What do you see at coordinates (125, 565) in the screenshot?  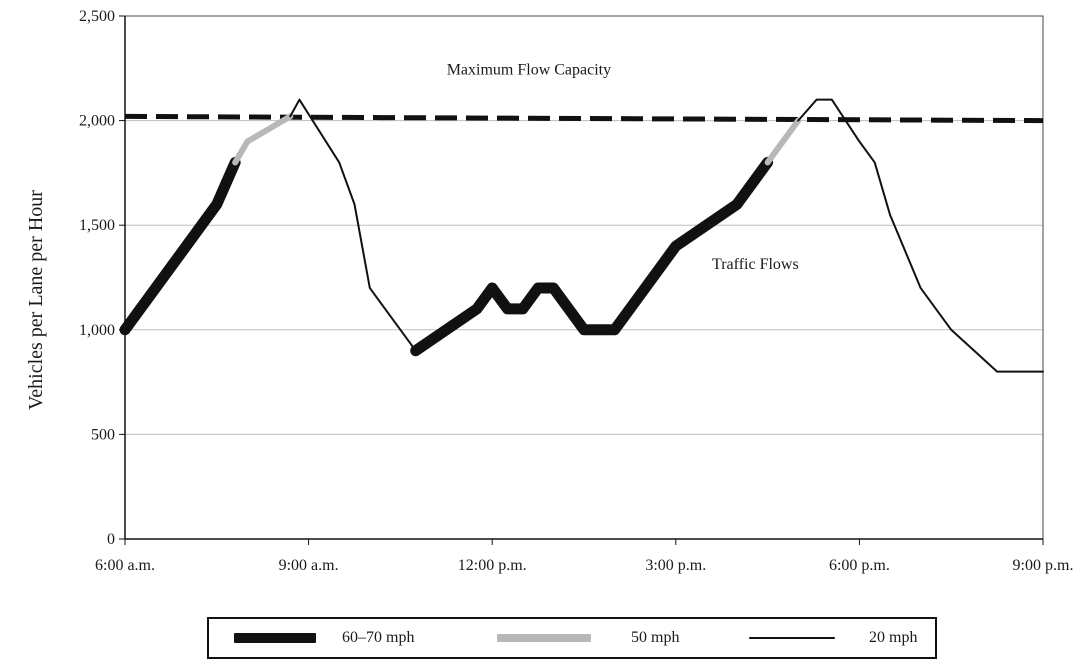 I see `x-tick-label: 6:00 a.m.` at bounding box center [125, 565].